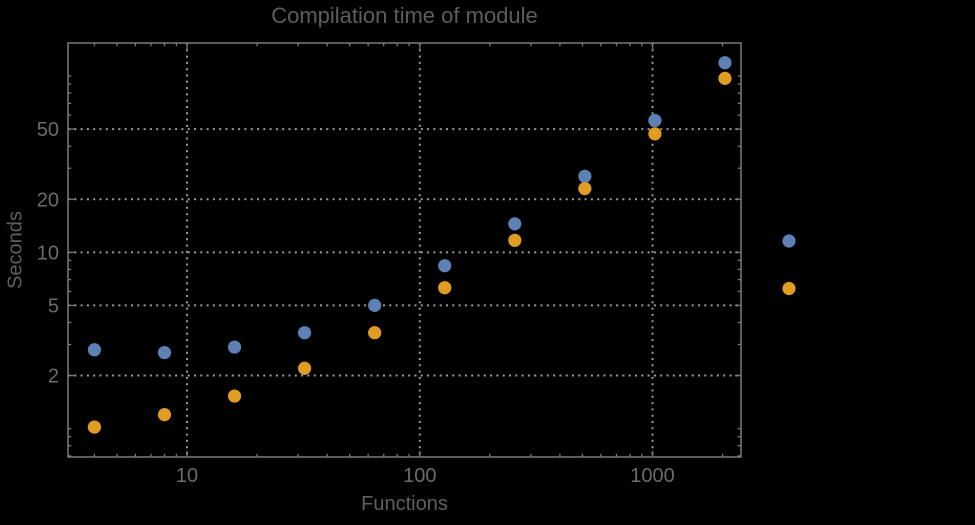  I want to click on y-tick-label: 50, so click(48, 130).